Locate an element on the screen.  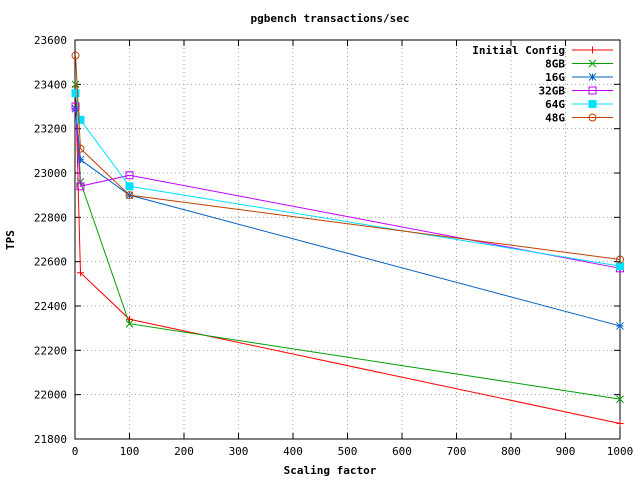
legend-label: 48G is located at coordinates (555, 118).